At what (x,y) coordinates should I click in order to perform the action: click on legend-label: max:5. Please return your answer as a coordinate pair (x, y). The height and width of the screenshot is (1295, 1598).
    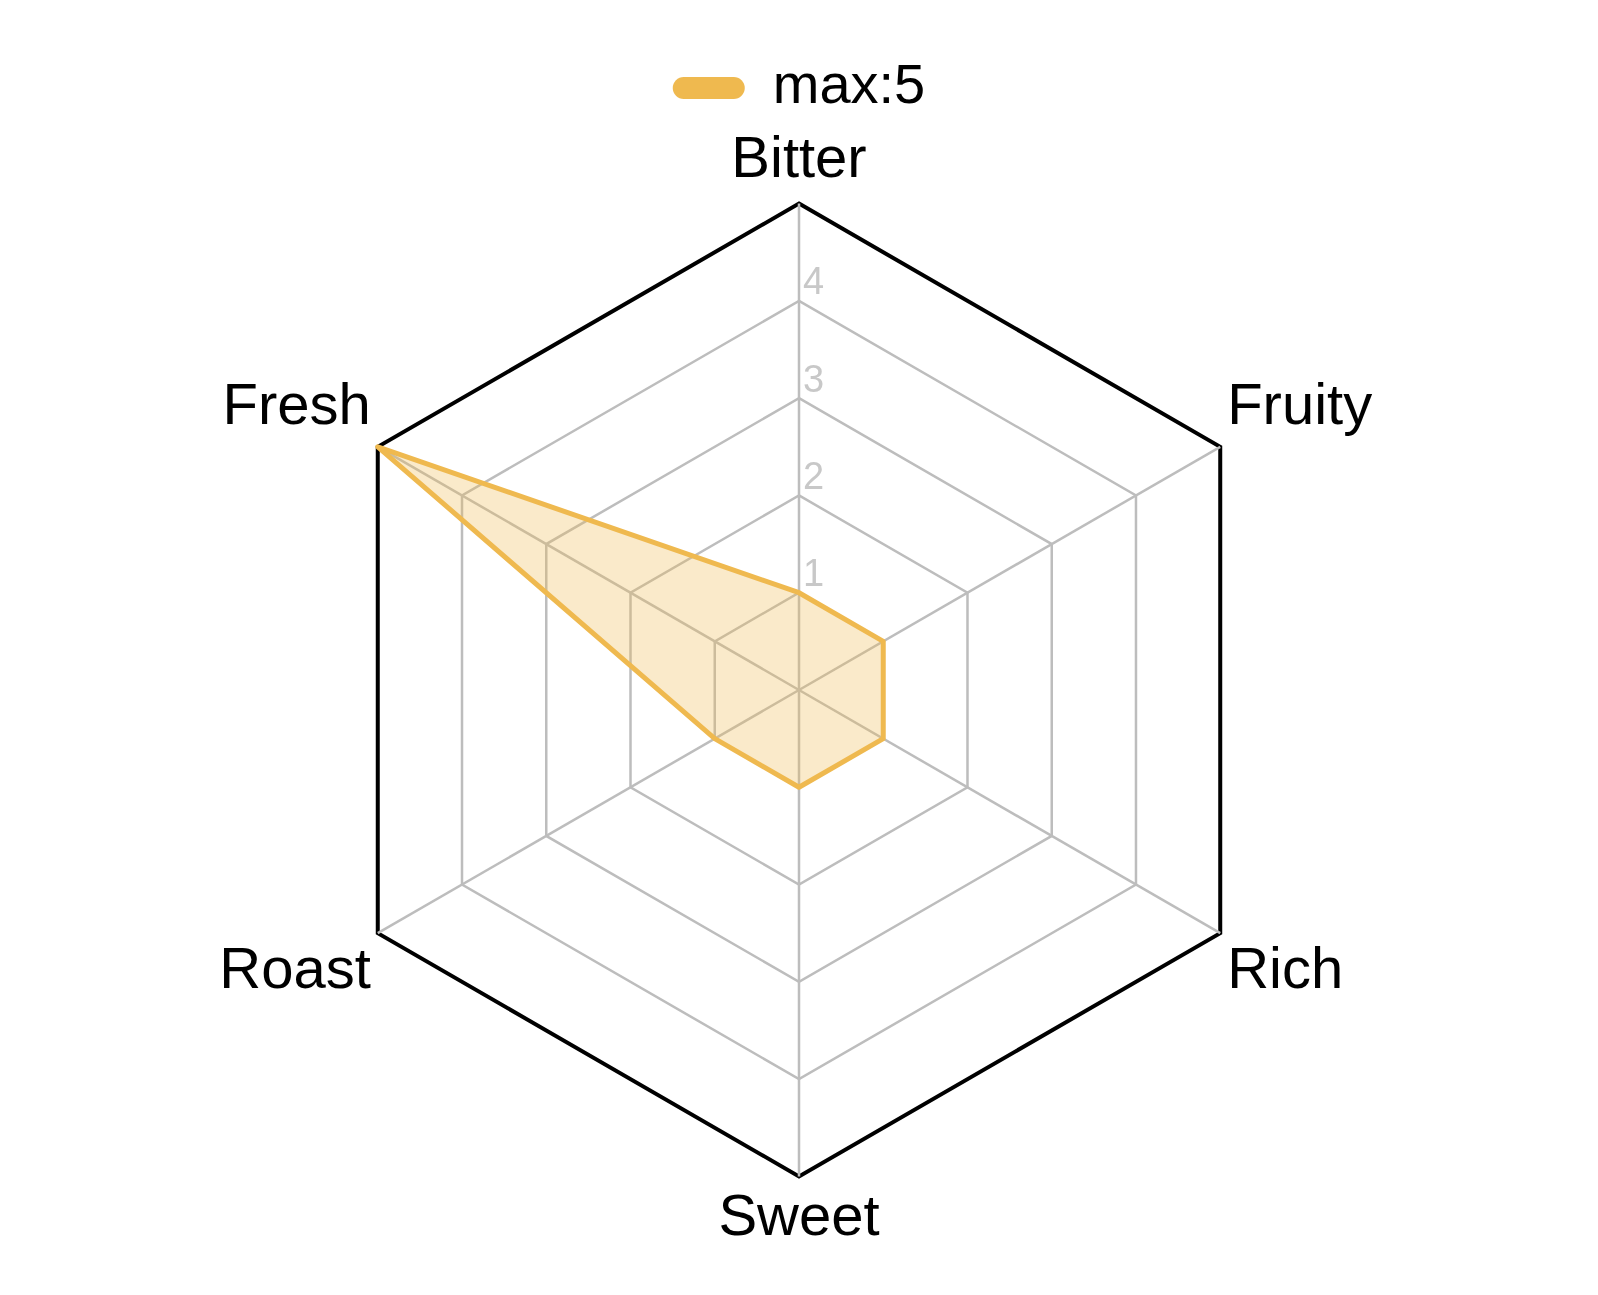
    Looking at the image, I should click on (849, 84).